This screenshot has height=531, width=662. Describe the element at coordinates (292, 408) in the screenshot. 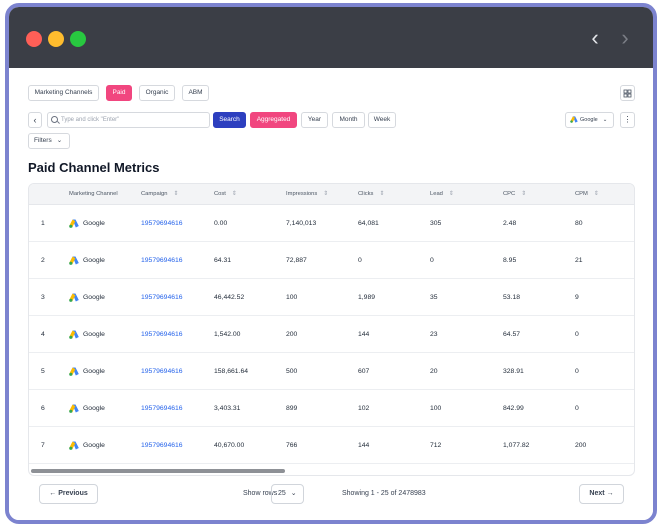

I see `cell-impressions: 899` at that location.